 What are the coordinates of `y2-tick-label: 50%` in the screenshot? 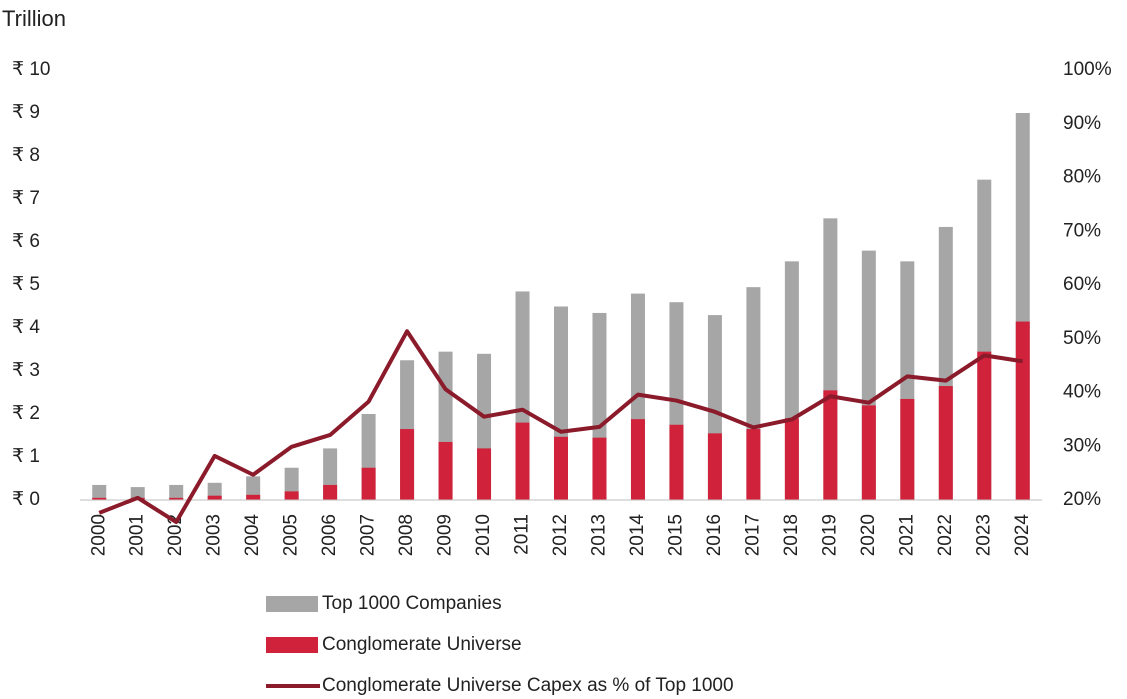 It's located at (1082, 338).